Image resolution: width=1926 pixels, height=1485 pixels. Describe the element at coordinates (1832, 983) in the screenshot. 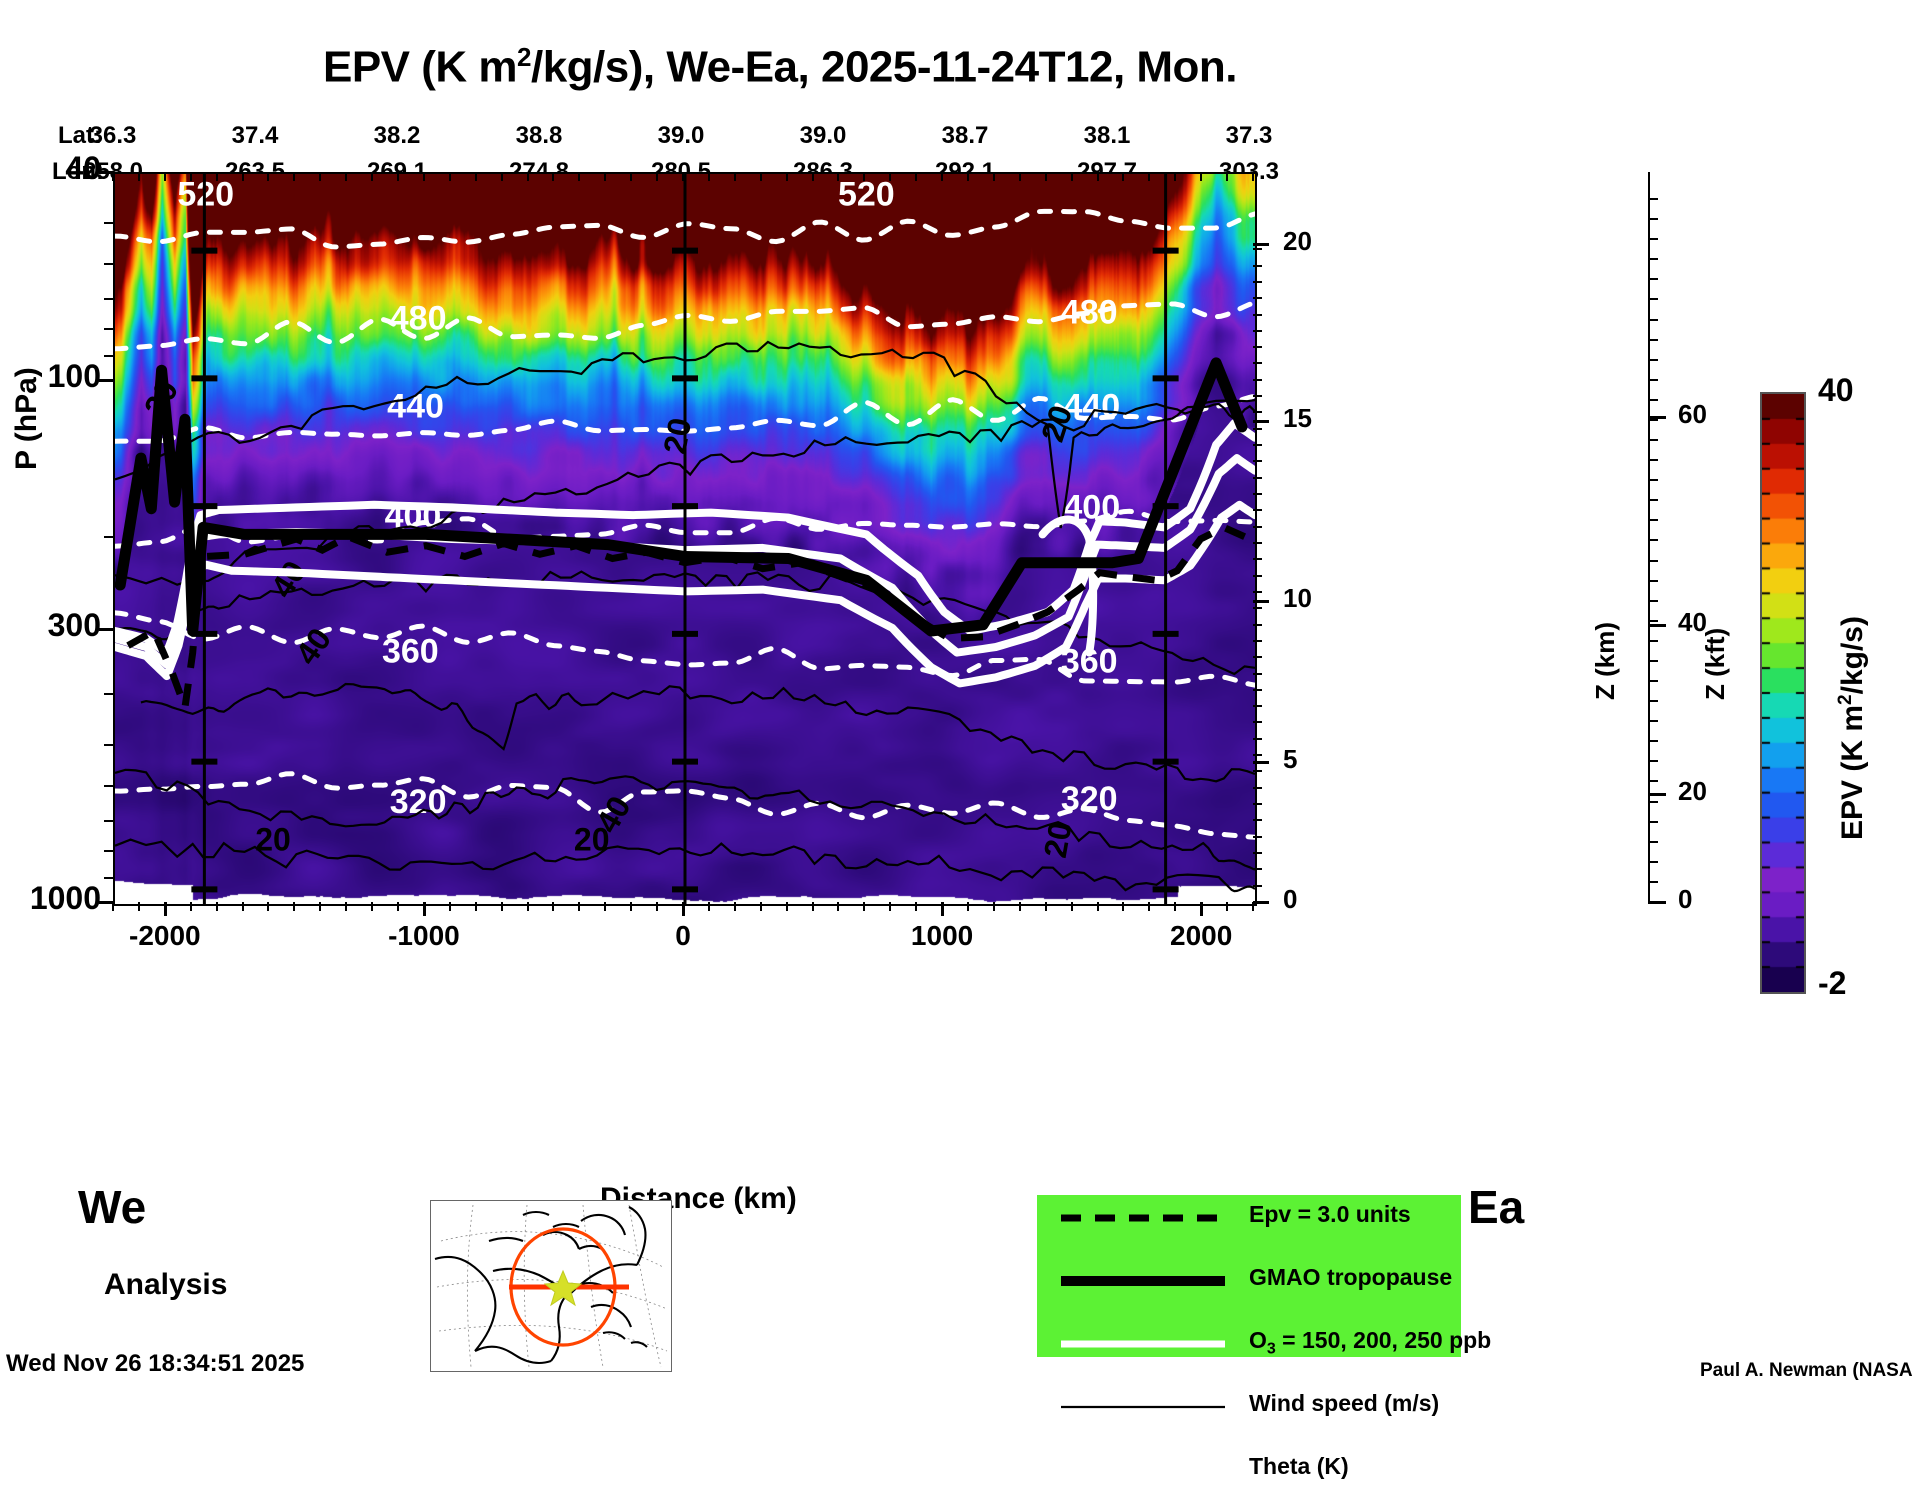

I see `colorbar-min-label: -2` at that location.